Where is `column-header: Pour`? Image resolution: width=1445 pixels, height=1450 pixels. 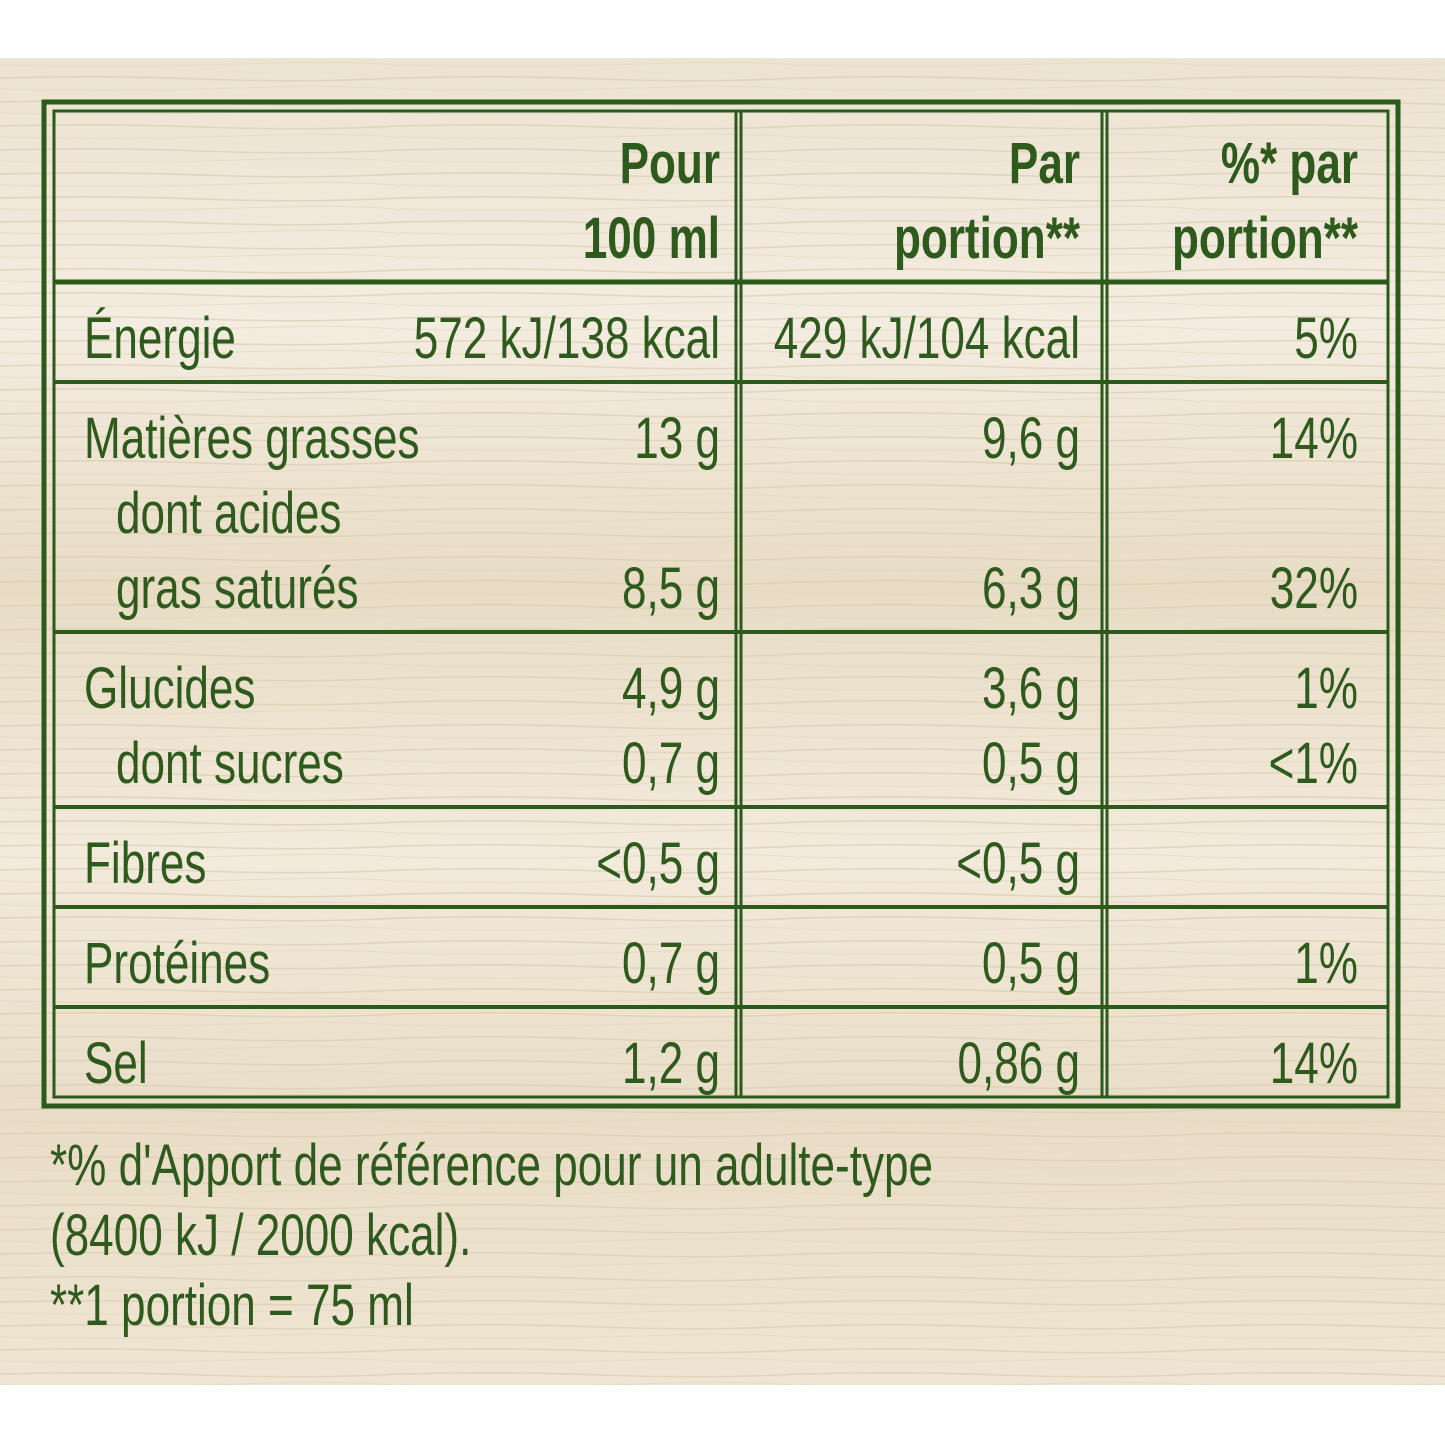
column-header: Pour is located at coordinates (670, 162).